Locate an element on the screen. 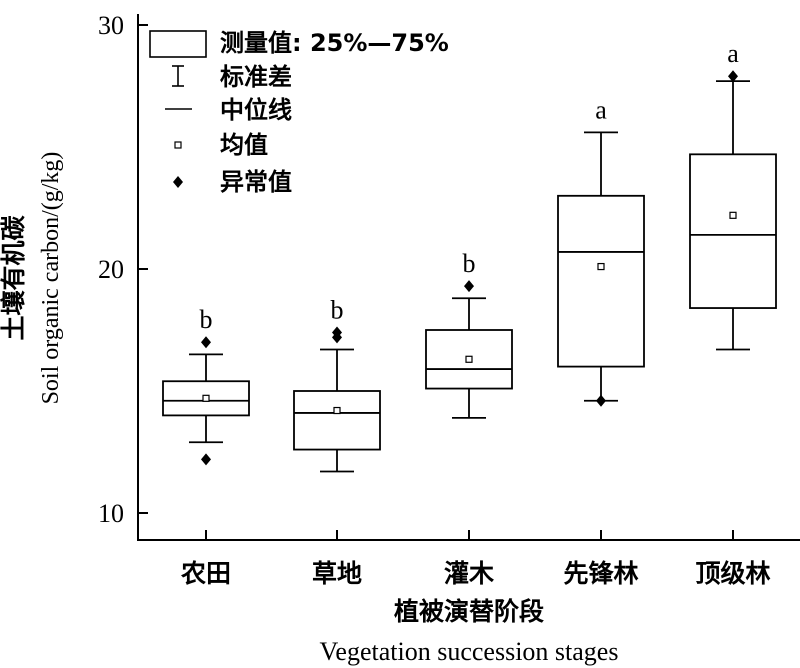  x-tick-label-2: 灌木 is located at coordinates (469, 573).